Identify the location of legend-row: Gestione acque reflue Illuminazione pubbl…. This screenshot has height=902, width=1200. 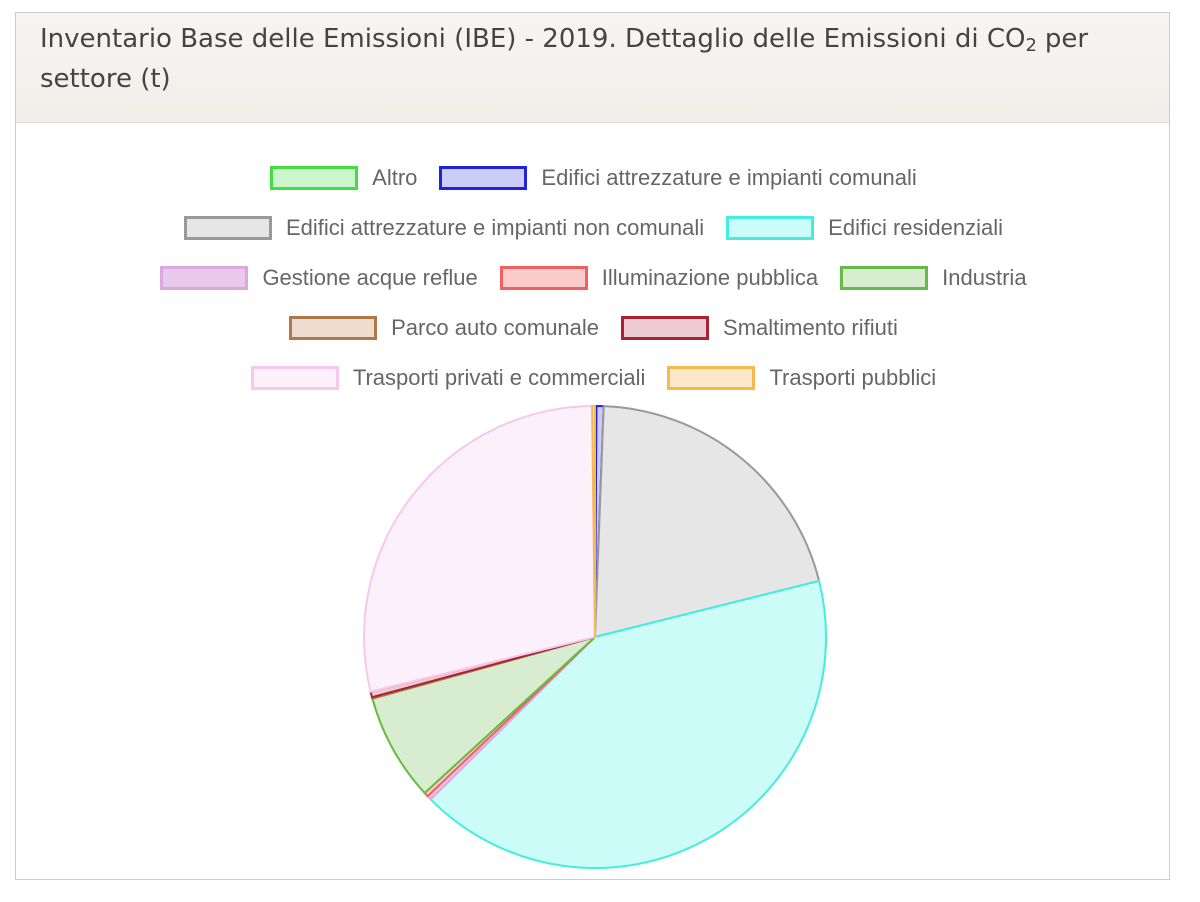
(593, 278).